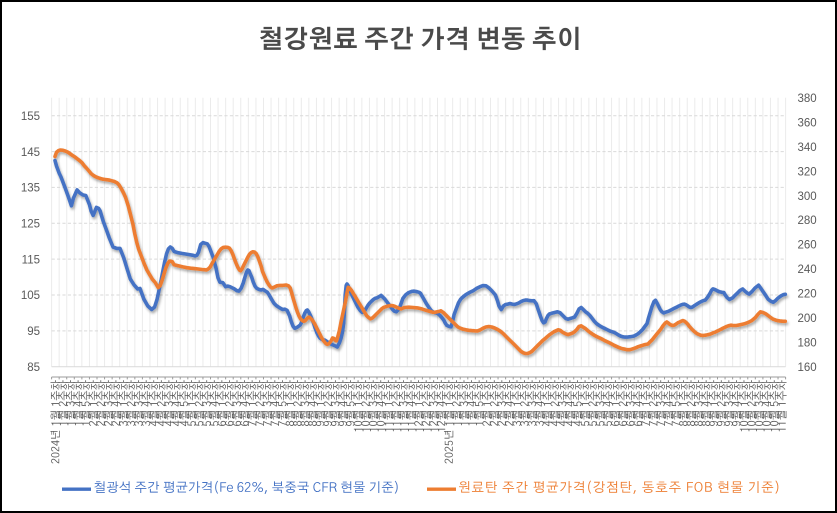  I want to click on svg-text: 85, so click(33, 368).